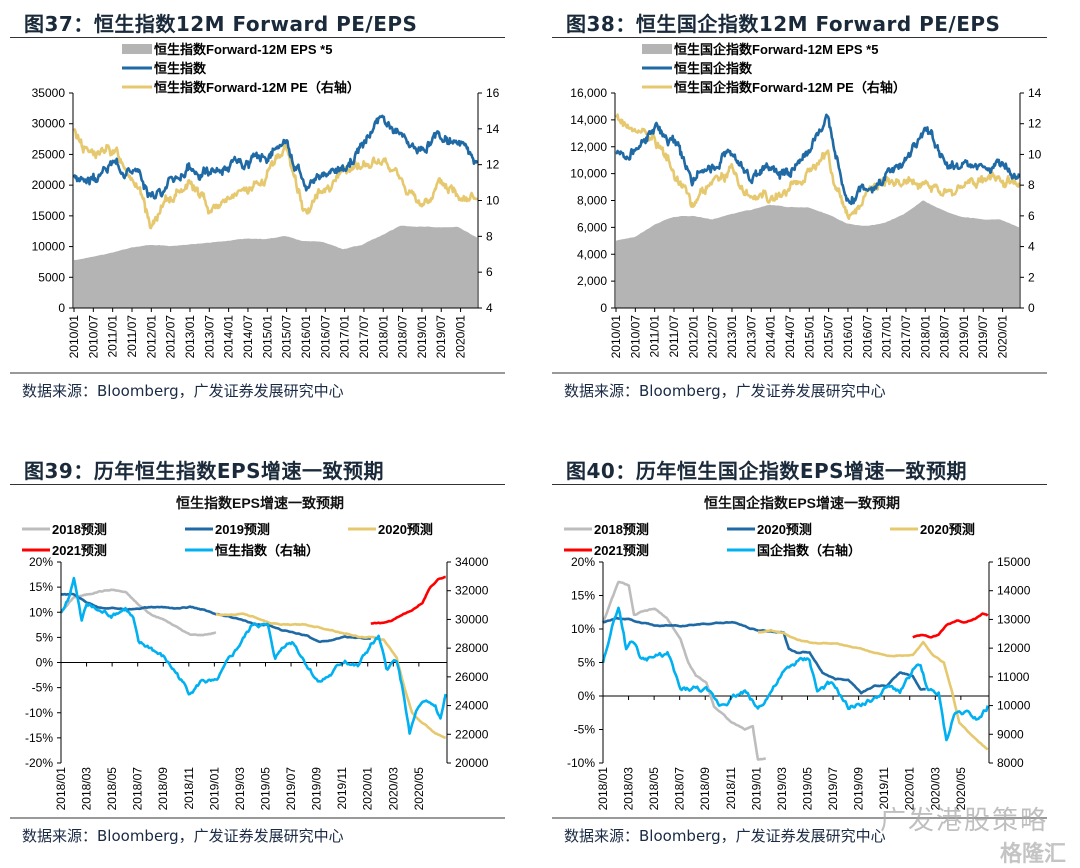  I want to click on legend-label: 2020预测, so click(784, 529).